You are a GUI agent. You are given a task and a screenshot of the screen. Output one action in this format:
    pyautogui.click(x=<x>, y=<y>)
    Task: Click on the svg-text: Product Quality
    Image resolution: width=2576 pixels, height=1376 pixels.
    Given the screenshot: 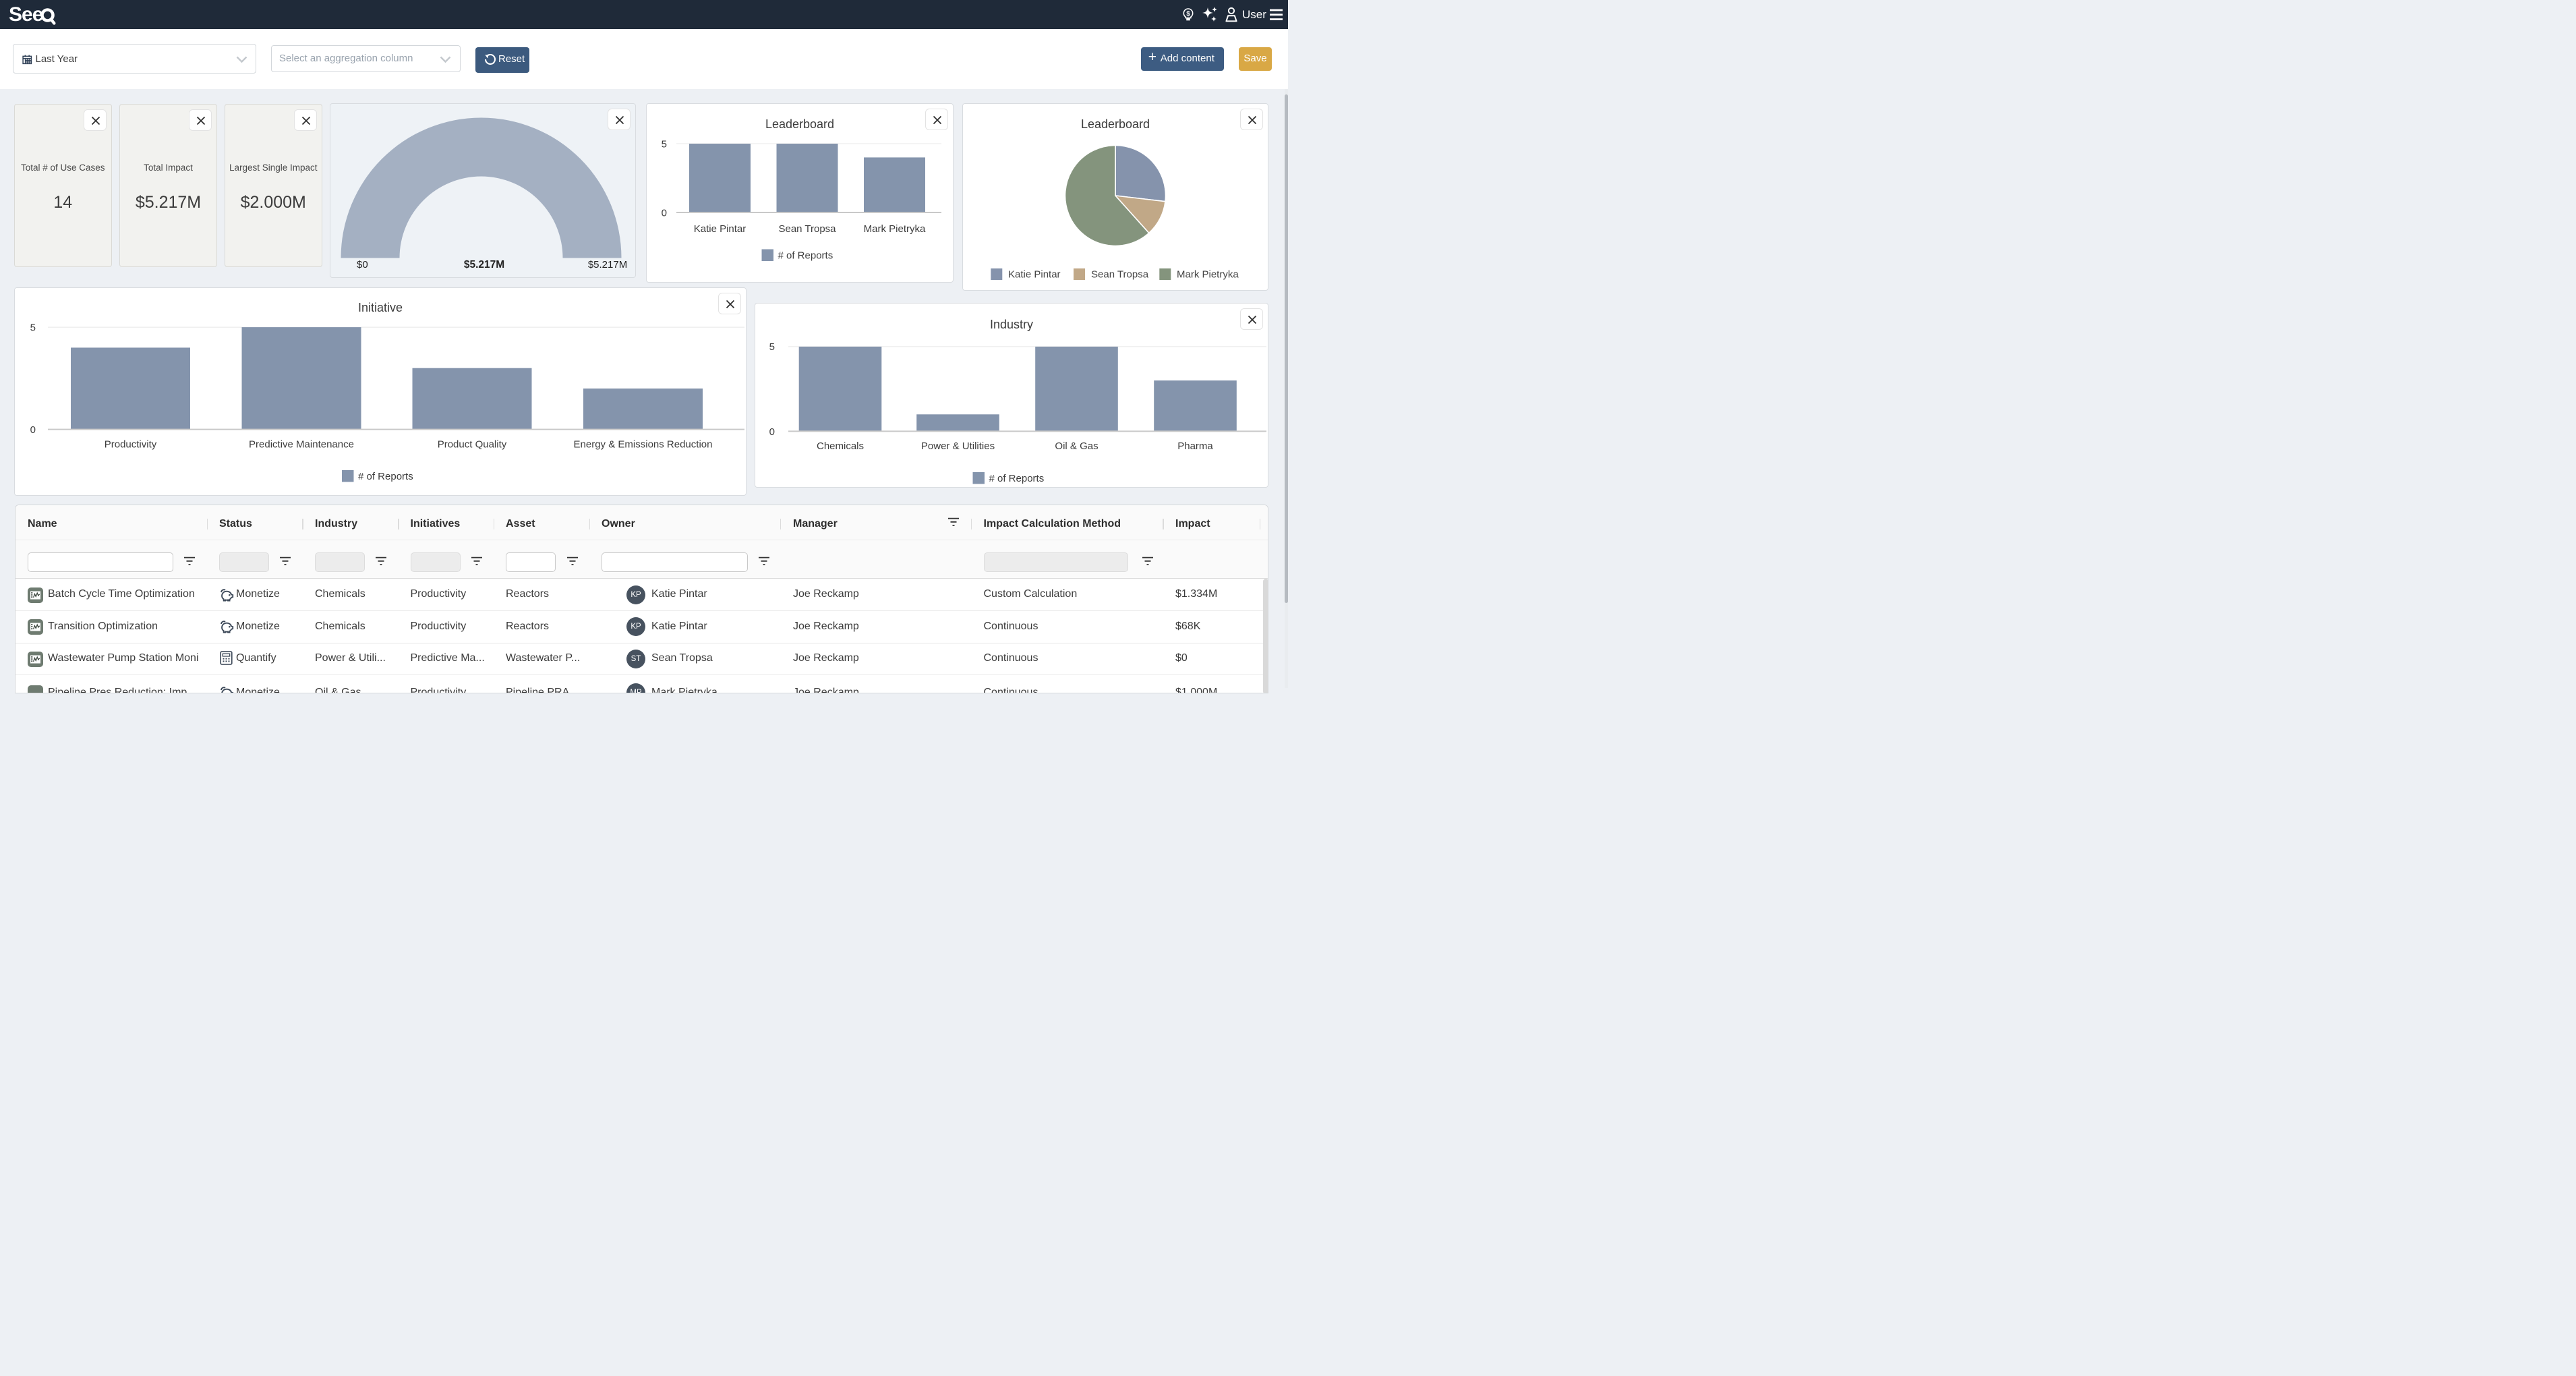 What is the action you would take?
    pyautogui.click(x=471, y=445)
    